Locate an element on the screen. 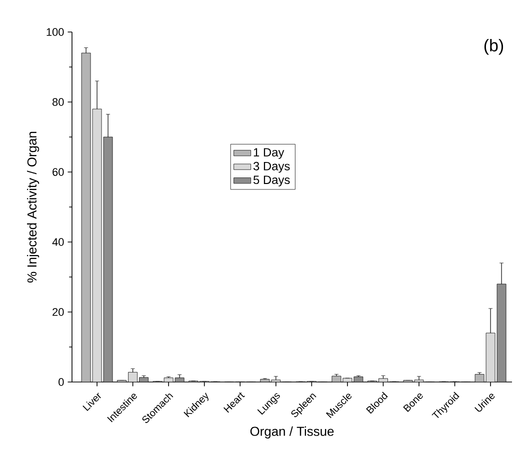 The width and height of the screenshot is (524, 457). y-tick-label: 100 is located at coordinates (55, 32).